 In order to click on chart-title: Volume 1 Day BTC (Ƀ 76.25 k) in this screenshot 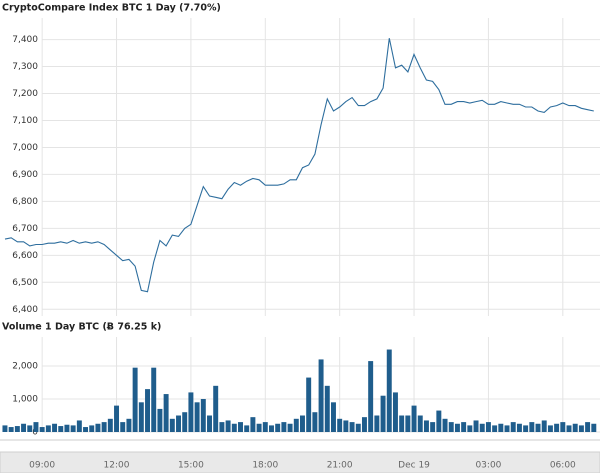, I will do `click(81, 327)`.